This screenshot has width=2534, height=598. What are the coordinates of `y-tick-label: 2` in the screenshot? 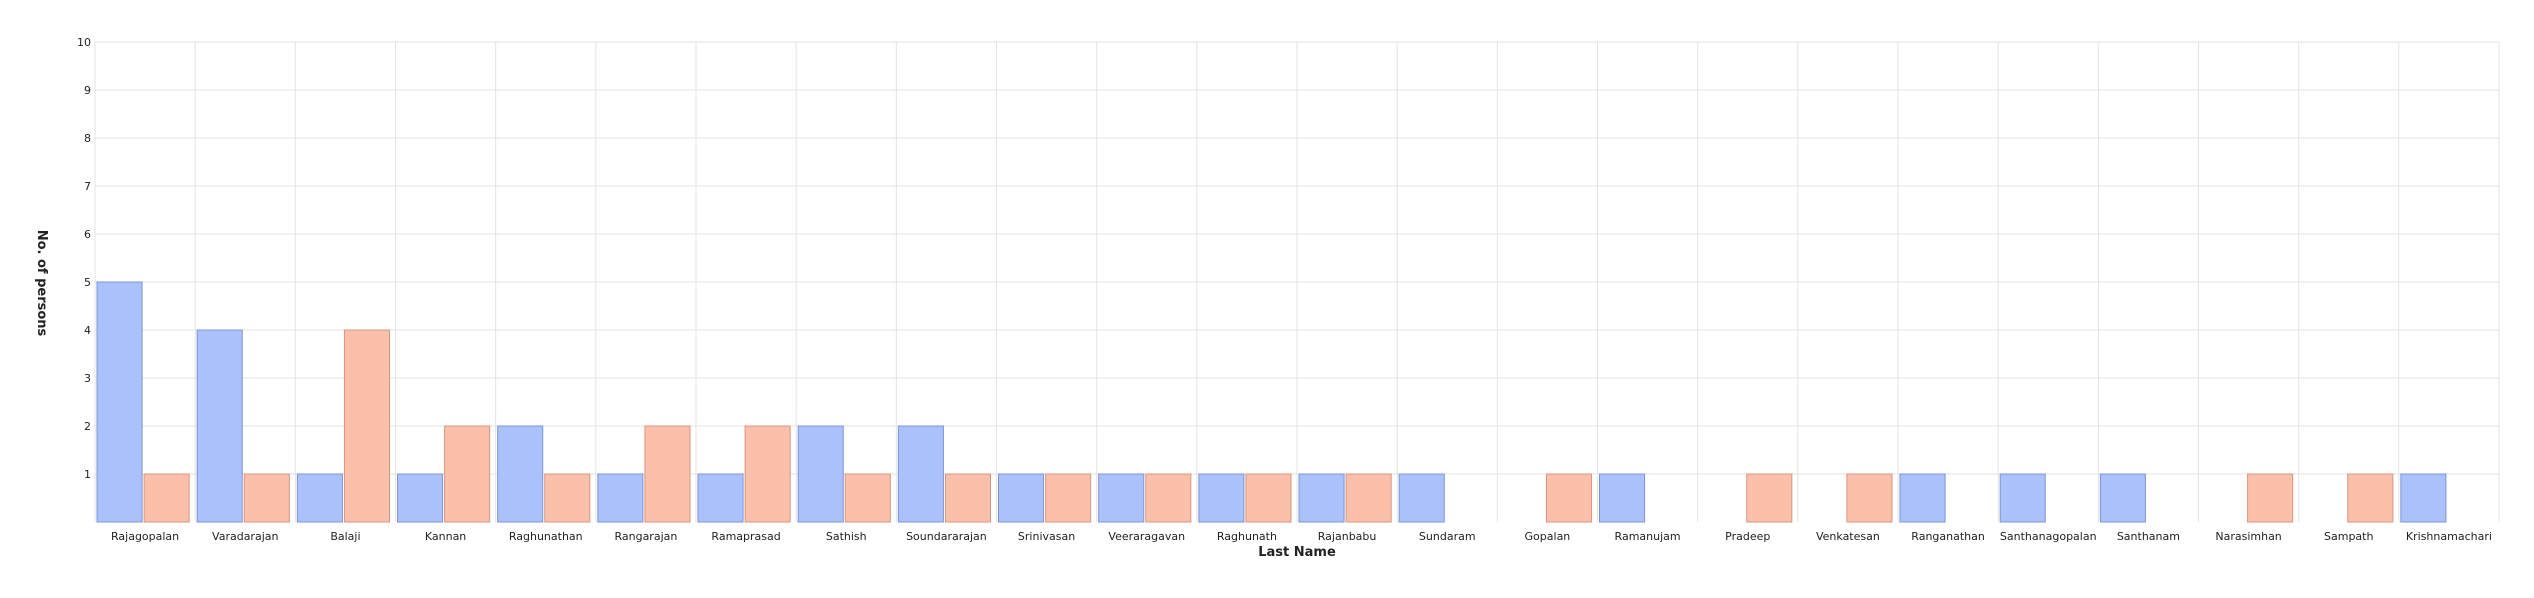 It's located at (87, 426).